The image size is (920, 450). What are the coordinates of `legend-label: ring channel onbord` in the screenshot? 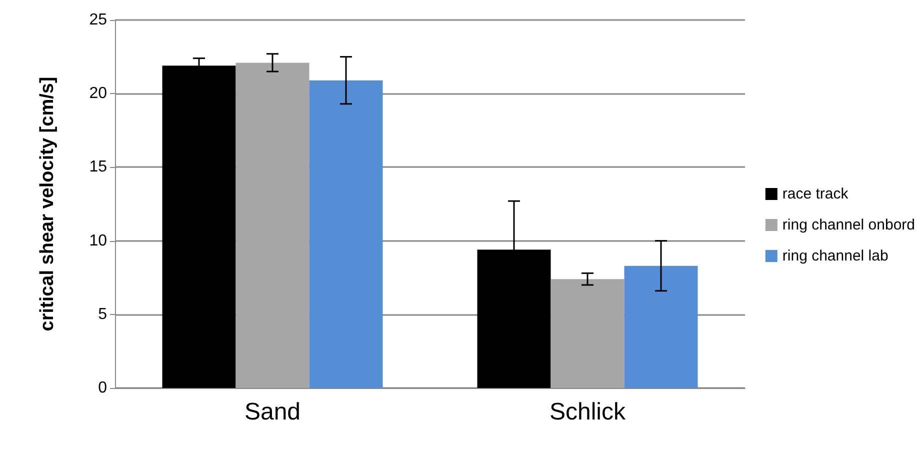 It's located at (849, 225).